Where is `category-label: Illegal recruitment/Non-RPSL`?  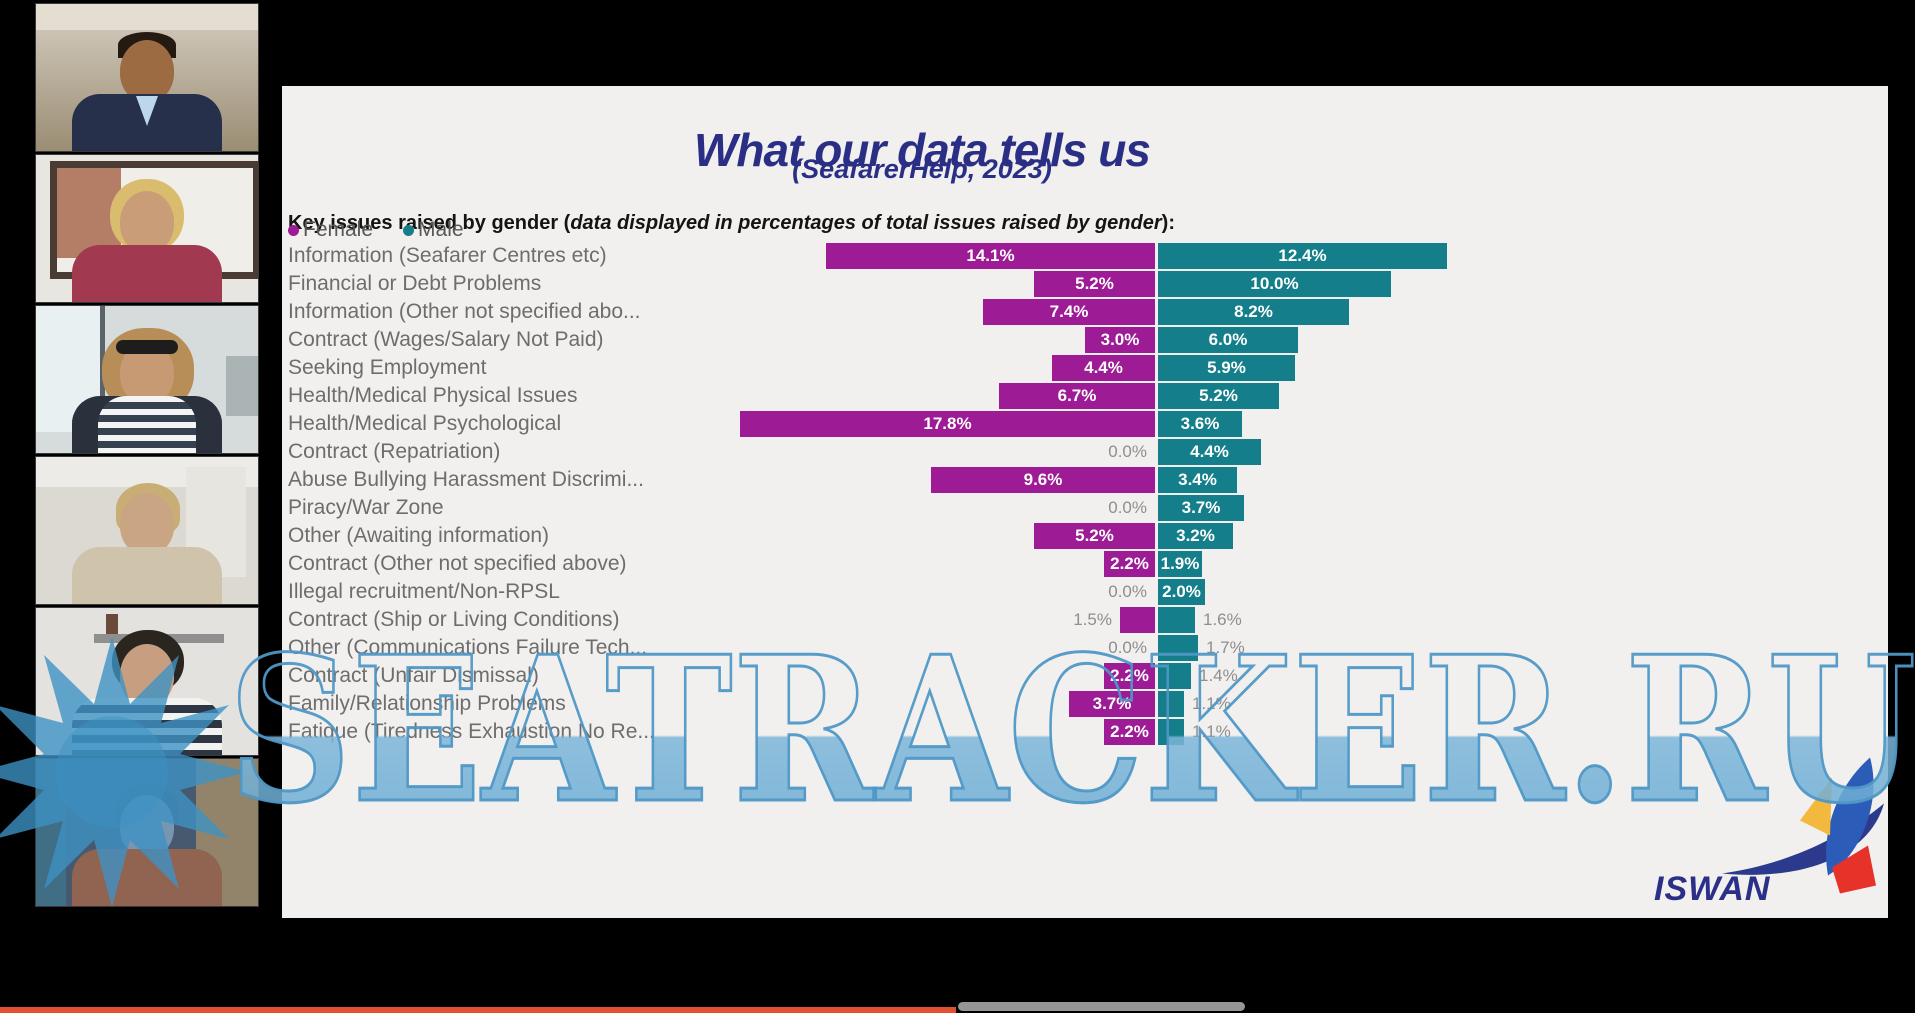
category-label: Illegal recruitment/Non-RPSL is located at coordinates (424, 591).